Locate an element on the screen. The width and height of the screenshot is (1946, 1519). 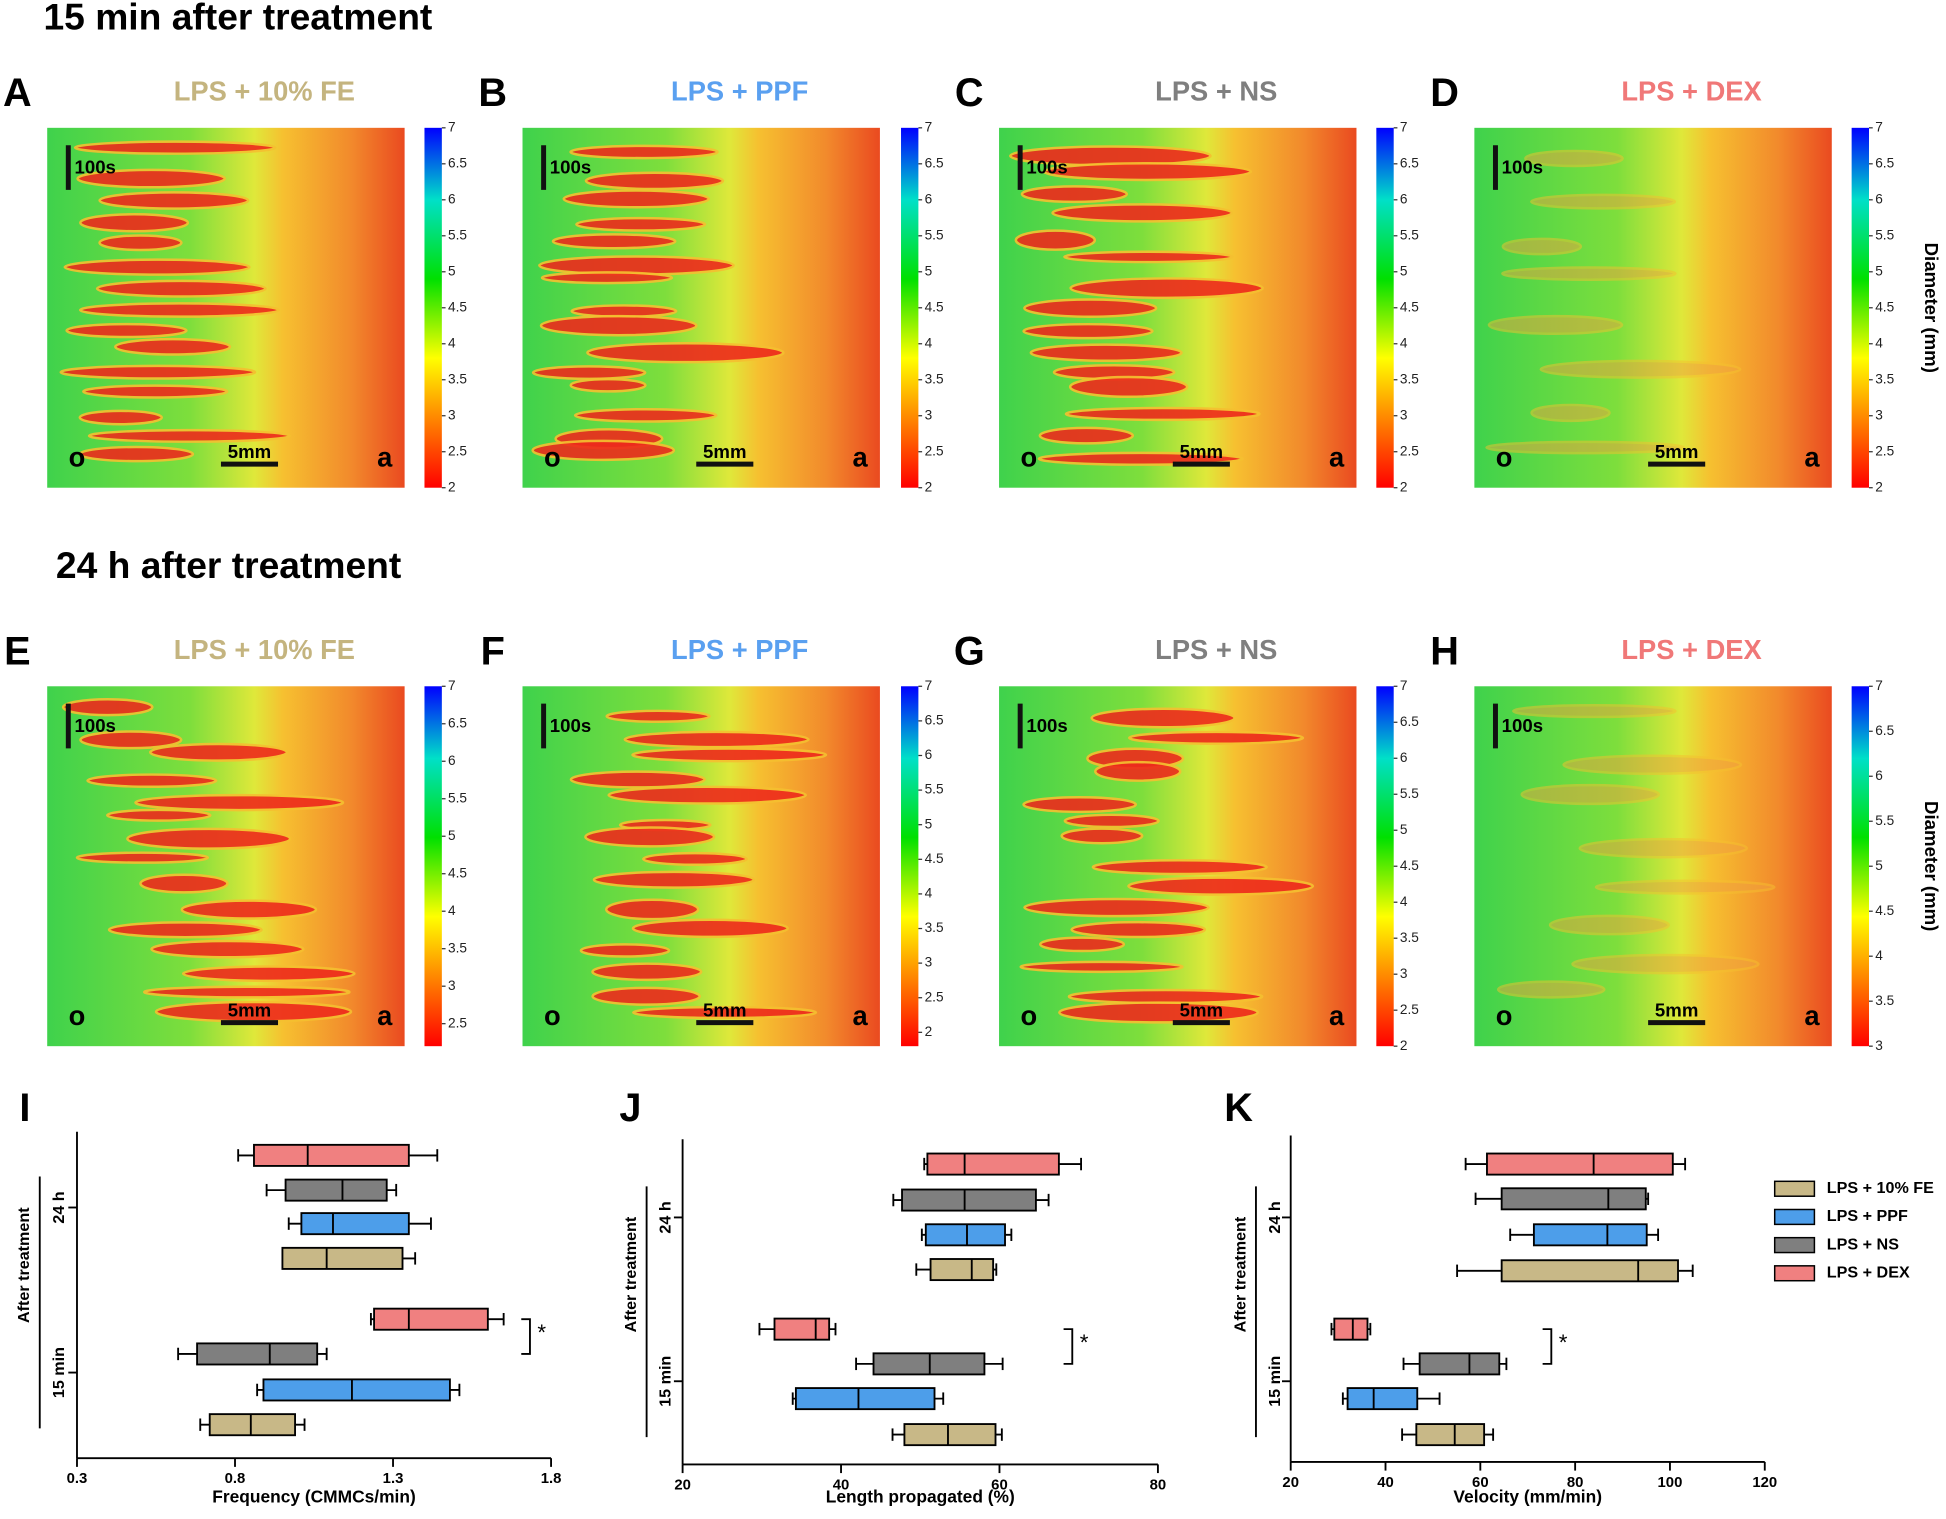
x-axis-title: Velocity (mm/min) is located at coordinates (1527, 1496).